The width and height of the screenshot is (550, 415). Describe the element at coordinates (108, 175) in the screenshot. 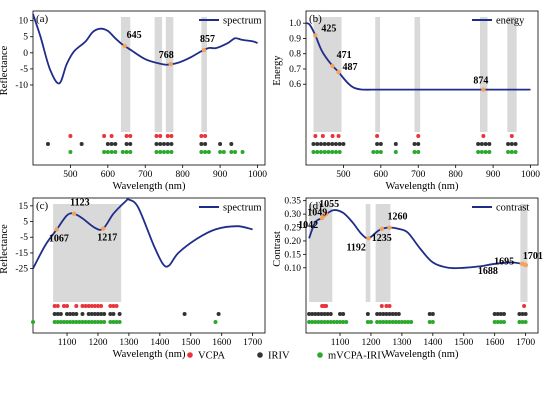

I see `x-tick-label: 600` at that location.